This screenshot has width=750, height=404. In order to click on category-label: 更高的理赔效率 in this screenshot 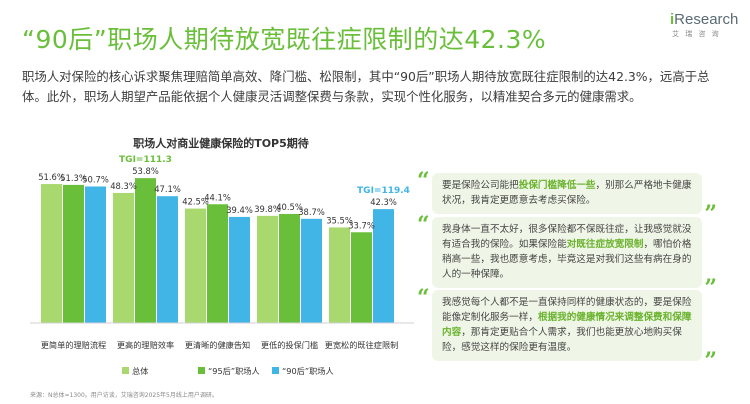, I will do `click(145, 345)`.